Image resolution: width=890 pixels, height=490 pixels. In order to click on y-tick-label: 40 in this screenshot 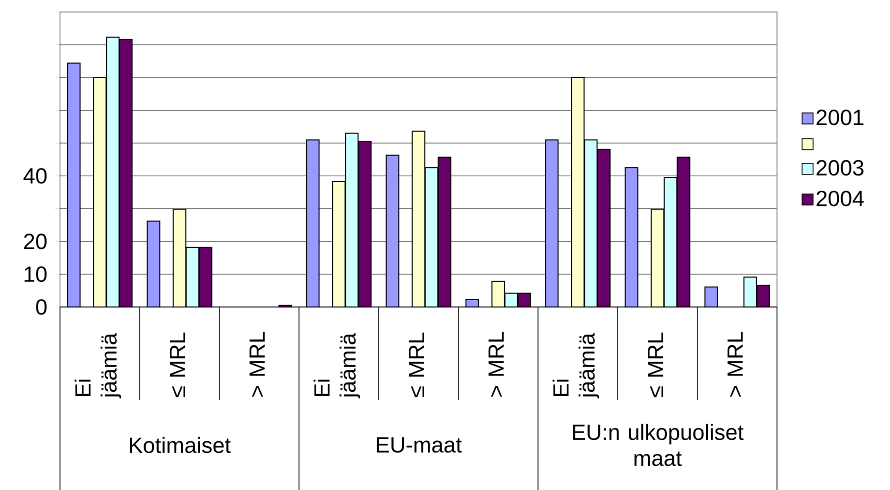, I will do `click(35, 176)`.